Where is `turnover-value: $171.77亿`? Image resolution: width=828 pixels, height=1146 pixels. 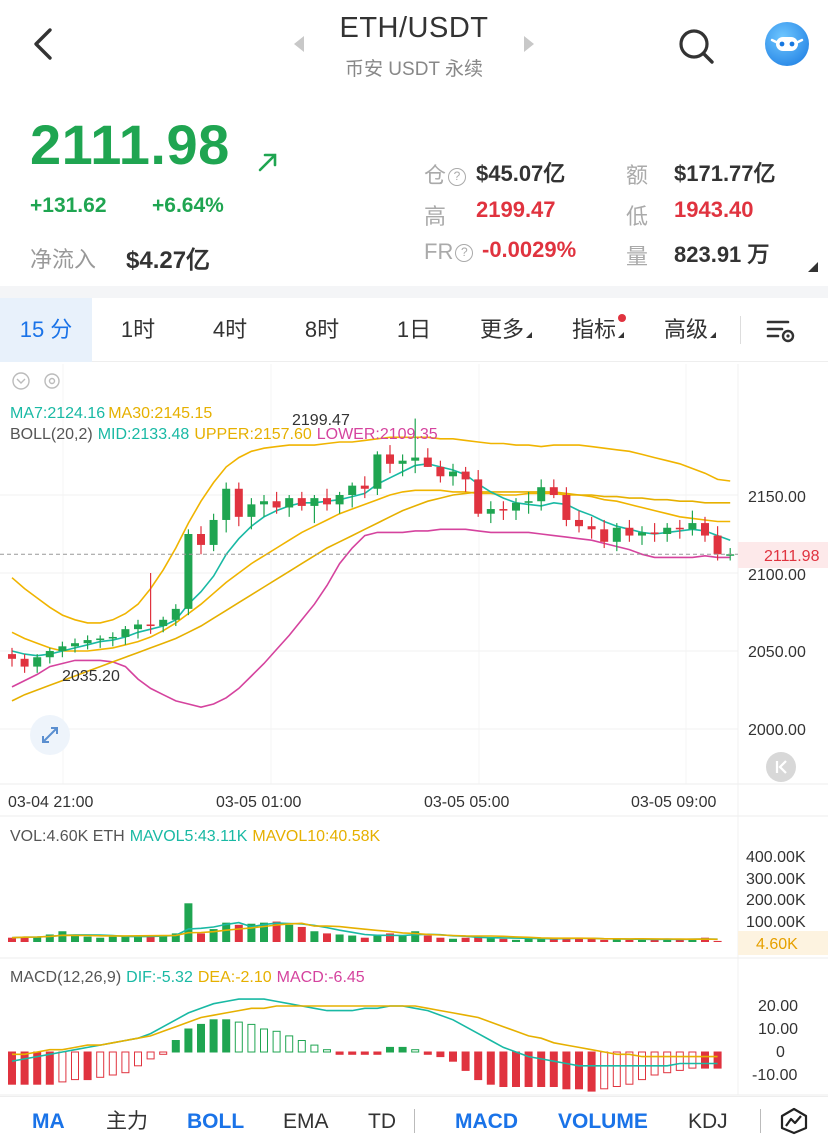 turnover-value: $171.77亿 is located at coordinates (725, 173).